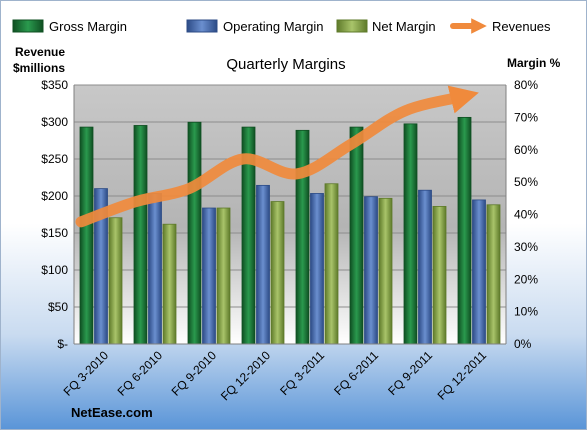  What do you see at coordinates (526, 312) in the screenshot?
I see `right-tick-label: 10%` at bounding box center [526, 312].